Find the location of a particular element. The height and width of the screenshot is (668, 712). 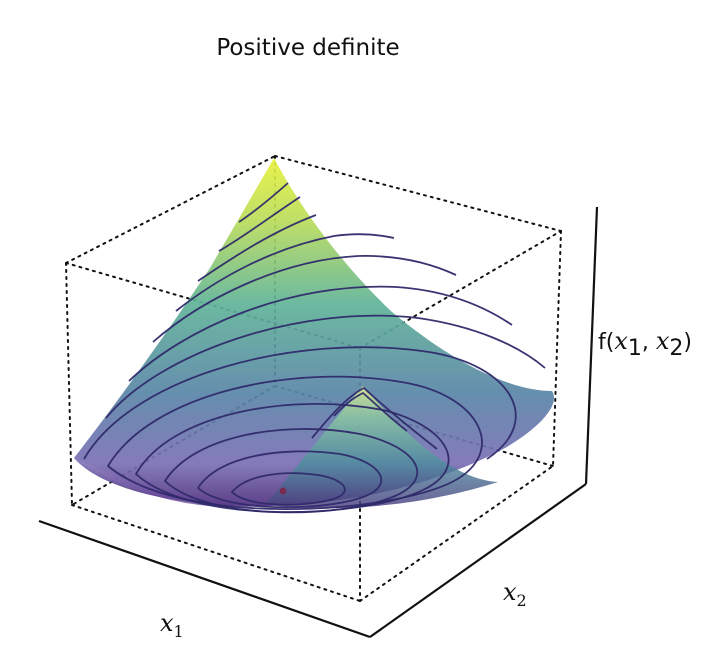

chart-title: Positive definite is located at coordinates (307, 48).